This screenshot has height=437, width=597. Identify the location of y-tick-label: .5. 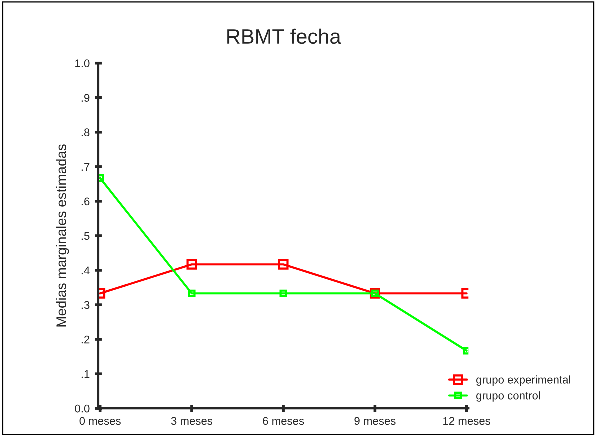
(86, 236).